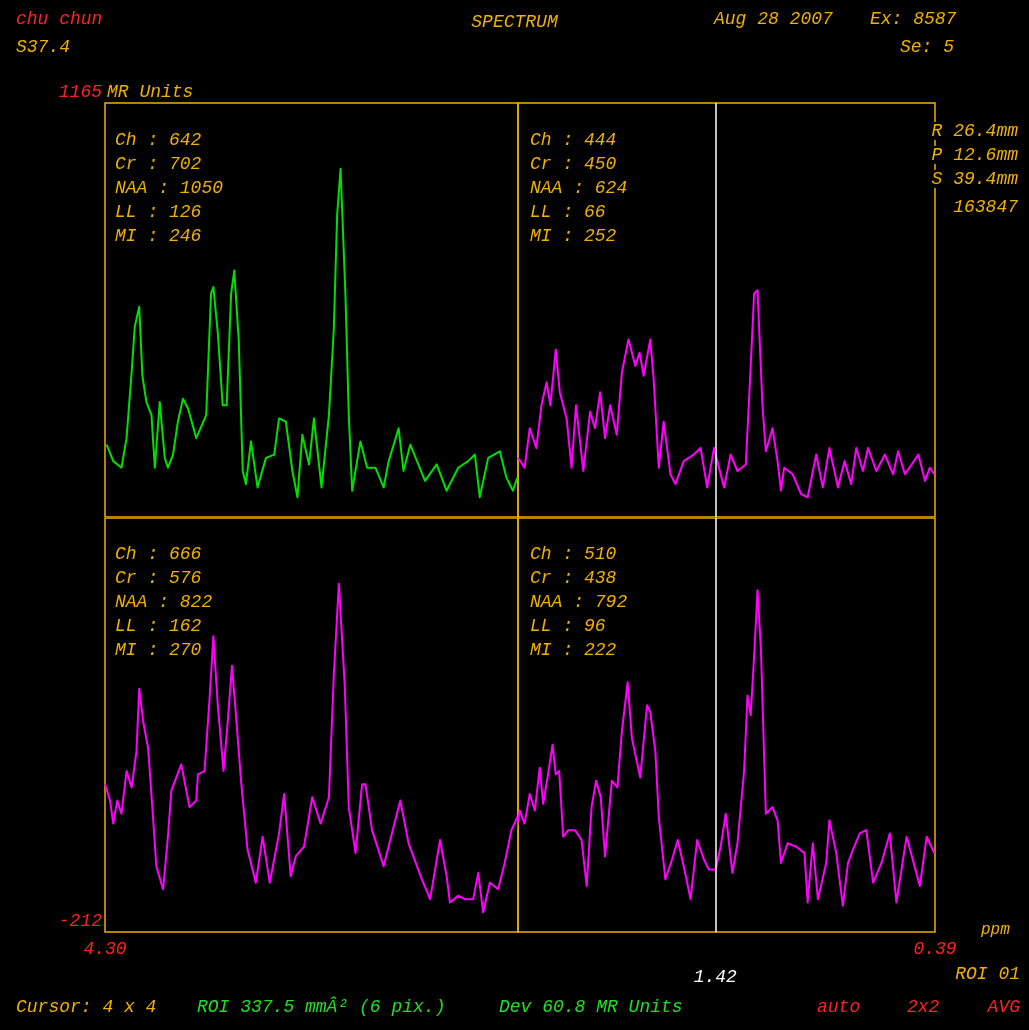 The image size is (1029, 1030). Describe the element at coordinates (975, 179) in the screenshot. I see `annotation: S 39.4mm` at that location.